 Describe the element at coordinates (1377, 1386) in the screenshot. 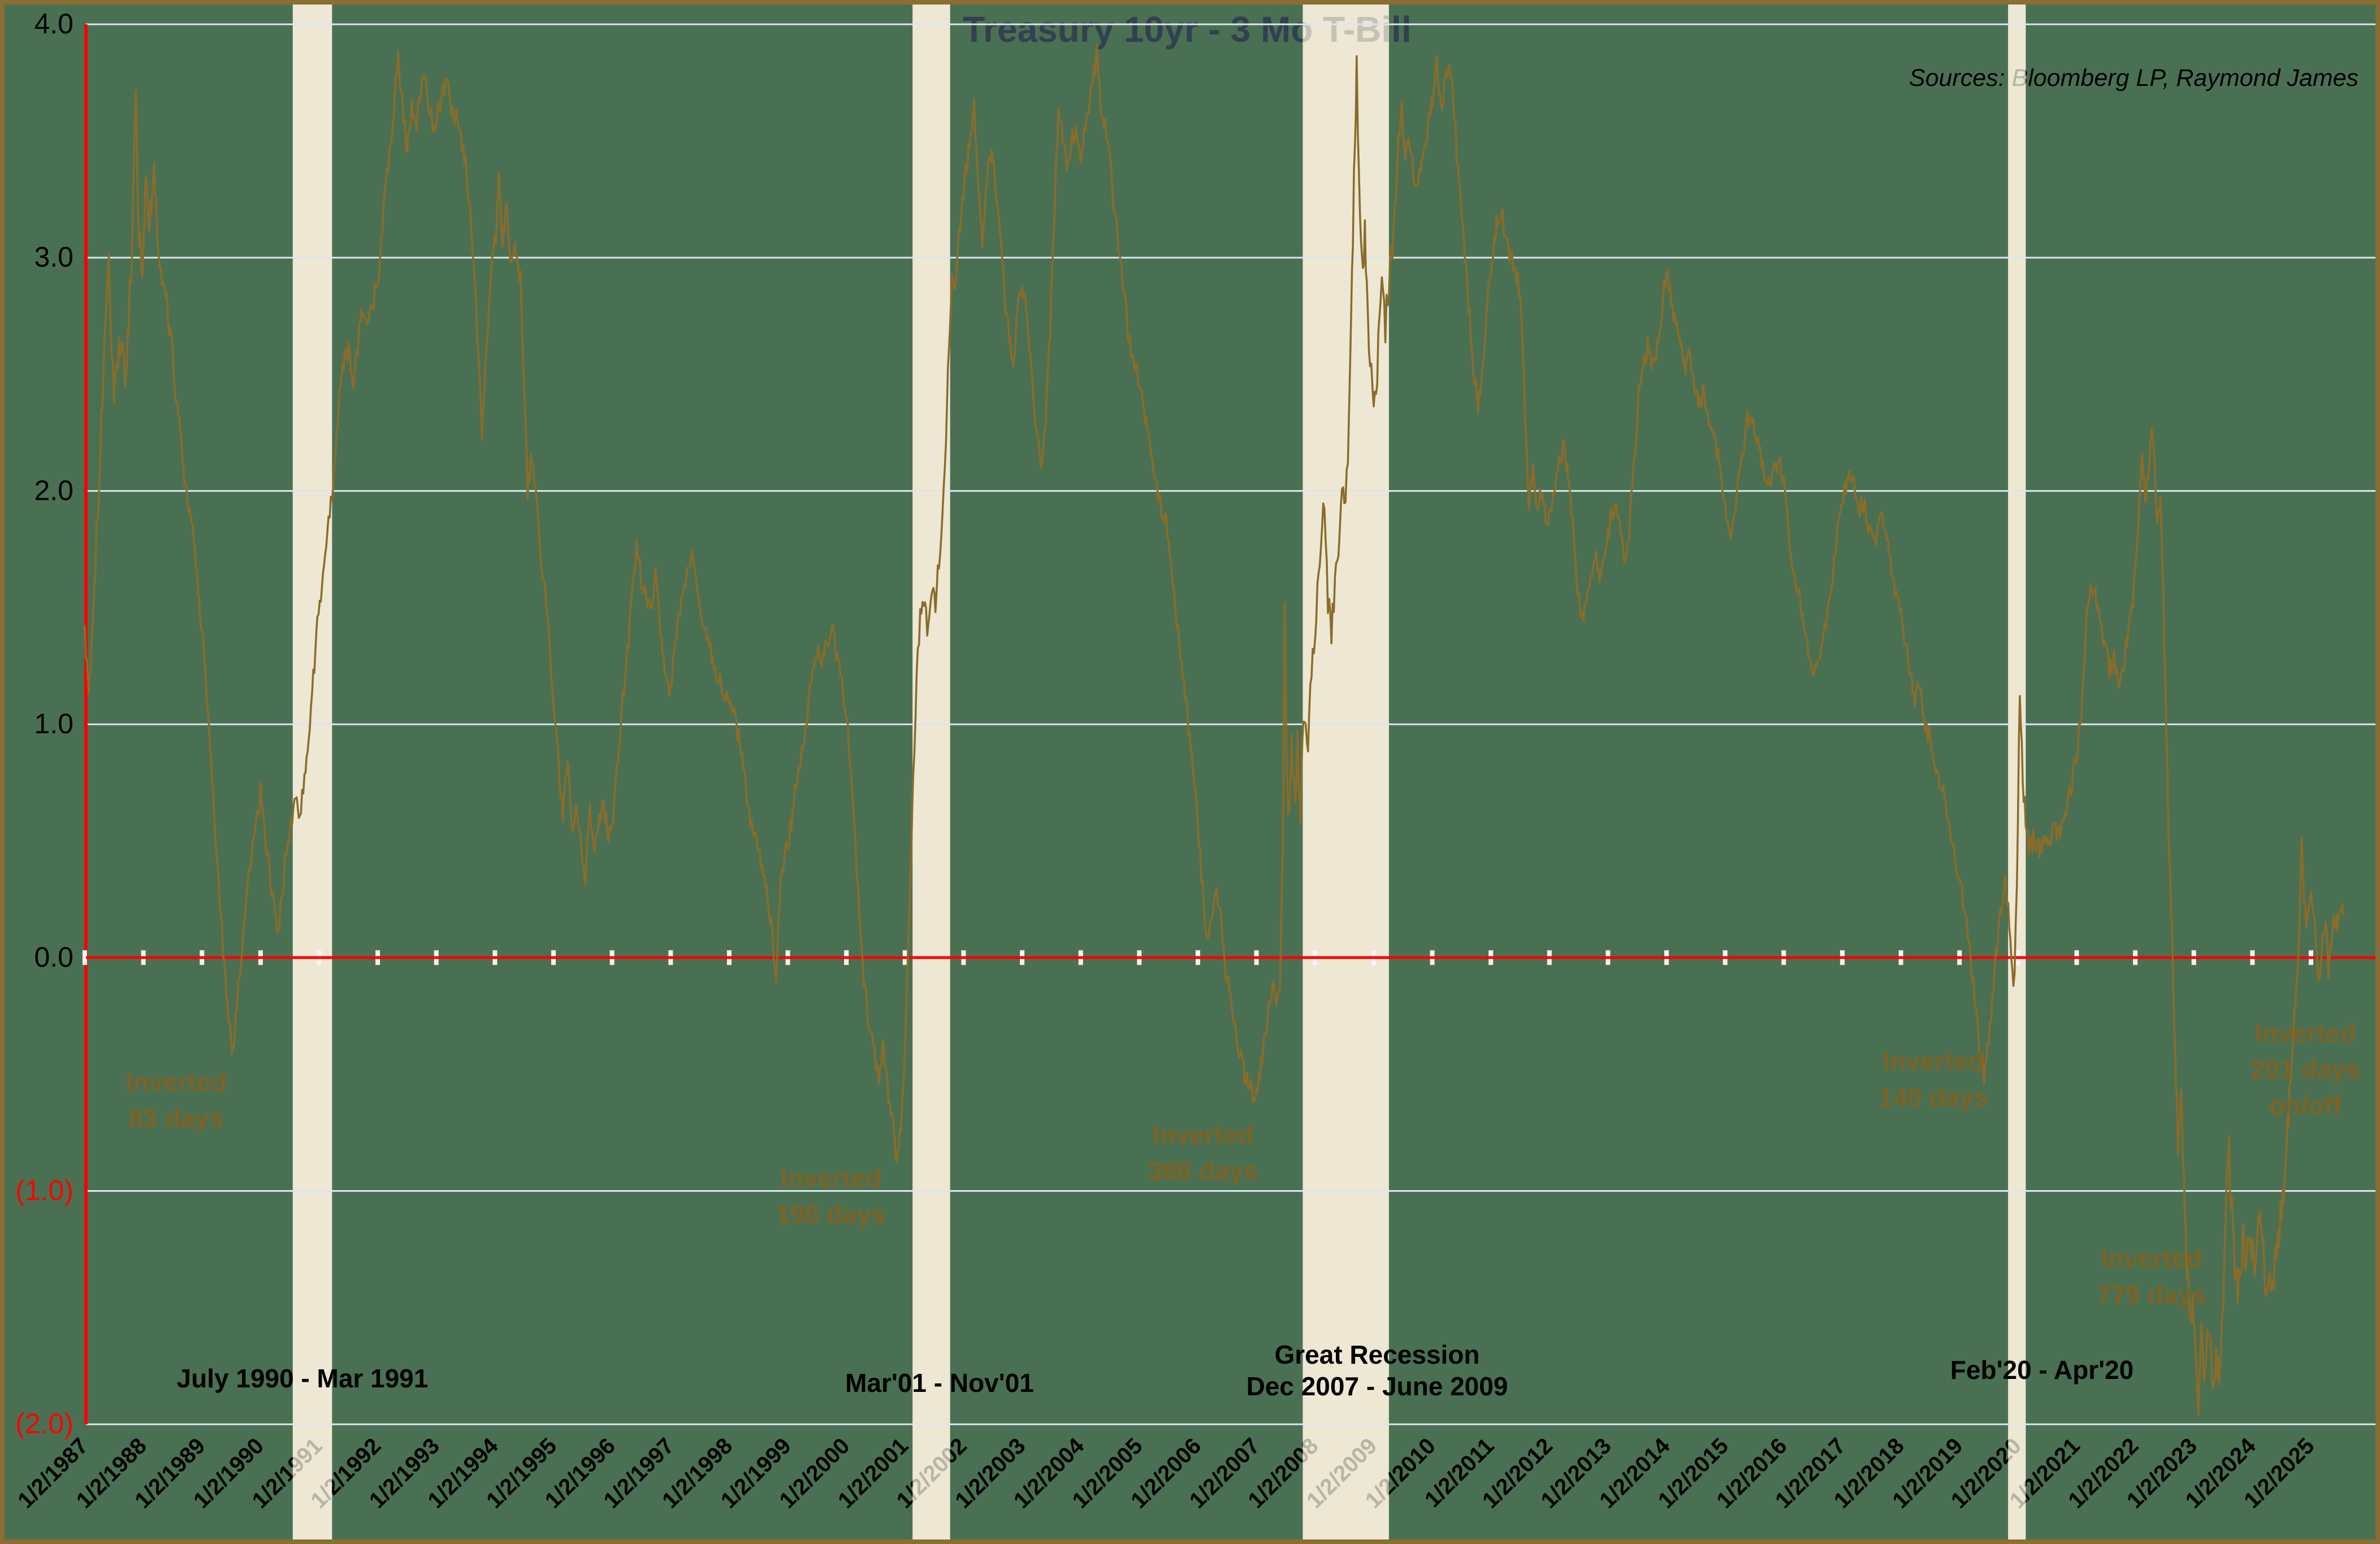

I see `recession-caption-line: Dec 2007 - June 2009` at that location.